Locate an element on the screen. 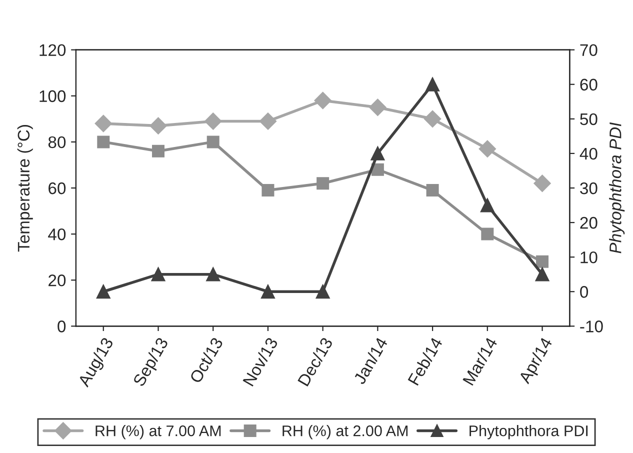 This screenshot has width=633, height=453. y2-tick-label: 50 is located at coordinates (589, 119).